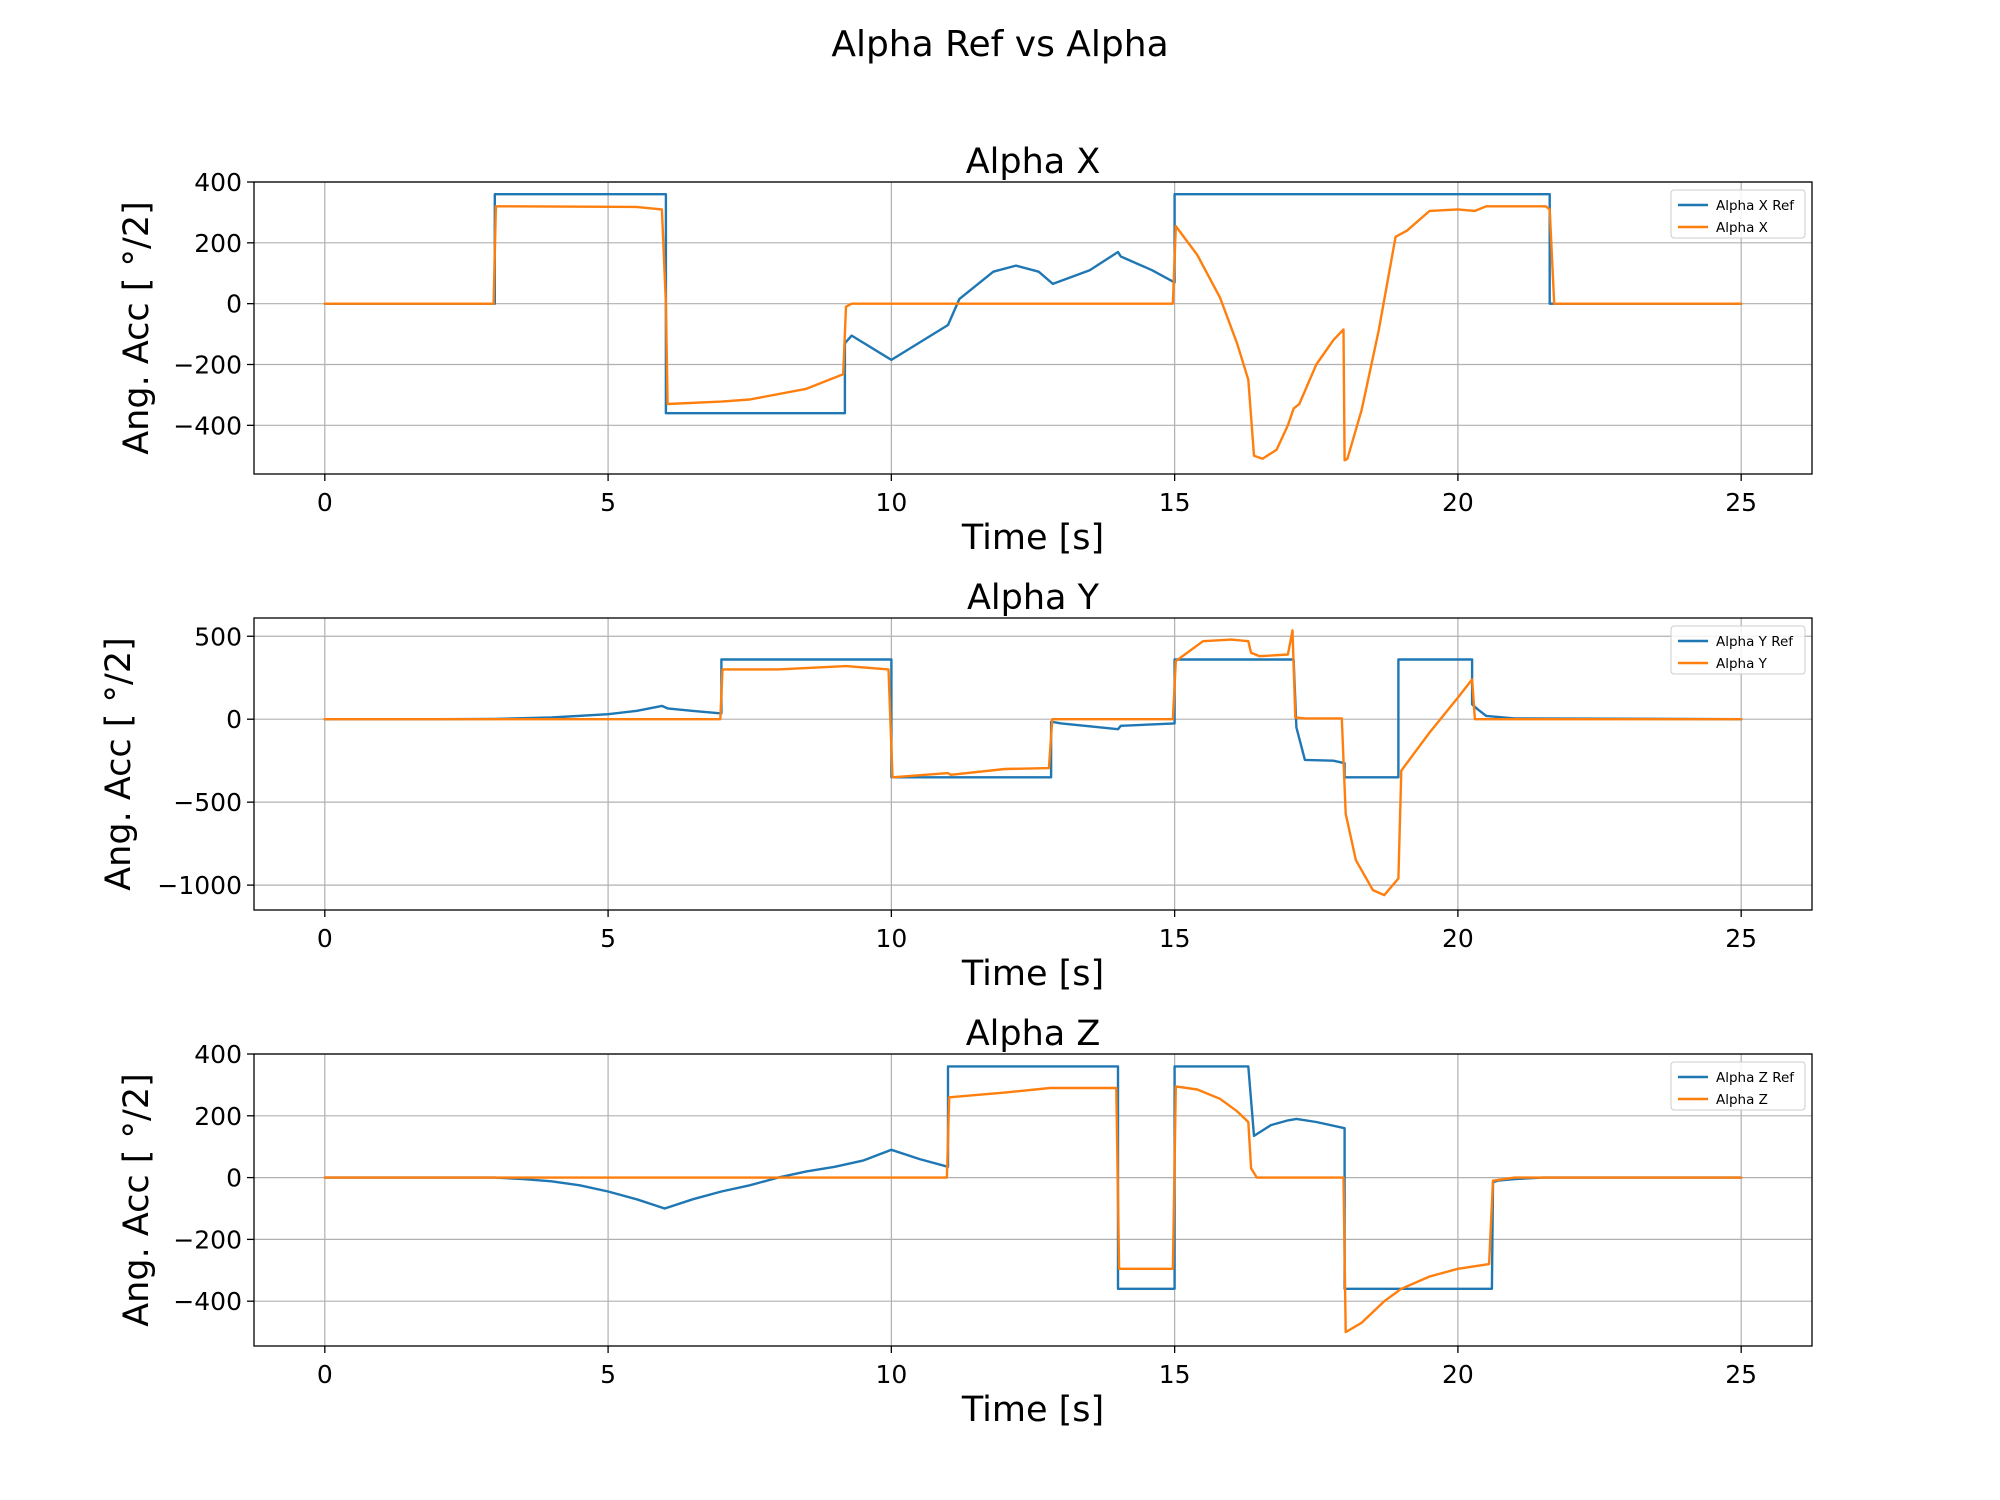 The height and width of the screenshot is (1500, 2000). Describe the element at coordinates (999, 44) in the screenshot. I see `figure-title: Alpha Ref vs Alpha` at that location.